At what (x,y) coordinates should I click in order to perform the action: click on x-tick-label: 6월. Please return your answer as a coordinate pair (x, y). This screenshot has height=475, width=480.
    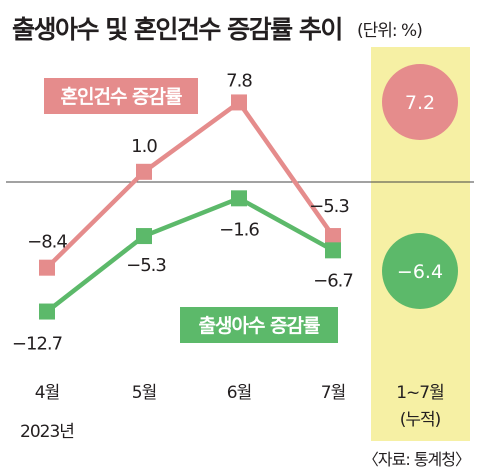
    Looking at the image, I should click on (239, 393).